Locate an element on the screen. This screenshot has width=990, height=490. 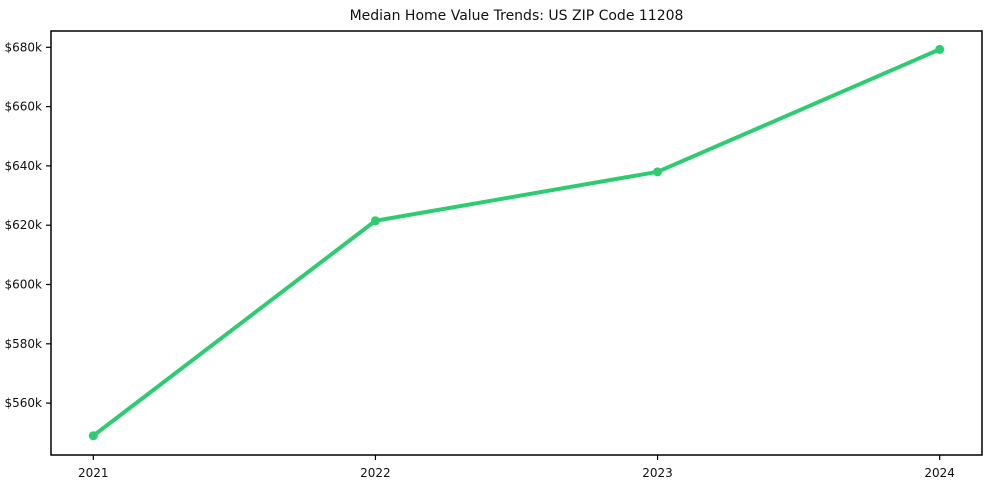
x-tick-label: 2024 is located at coordinates (939, 473).